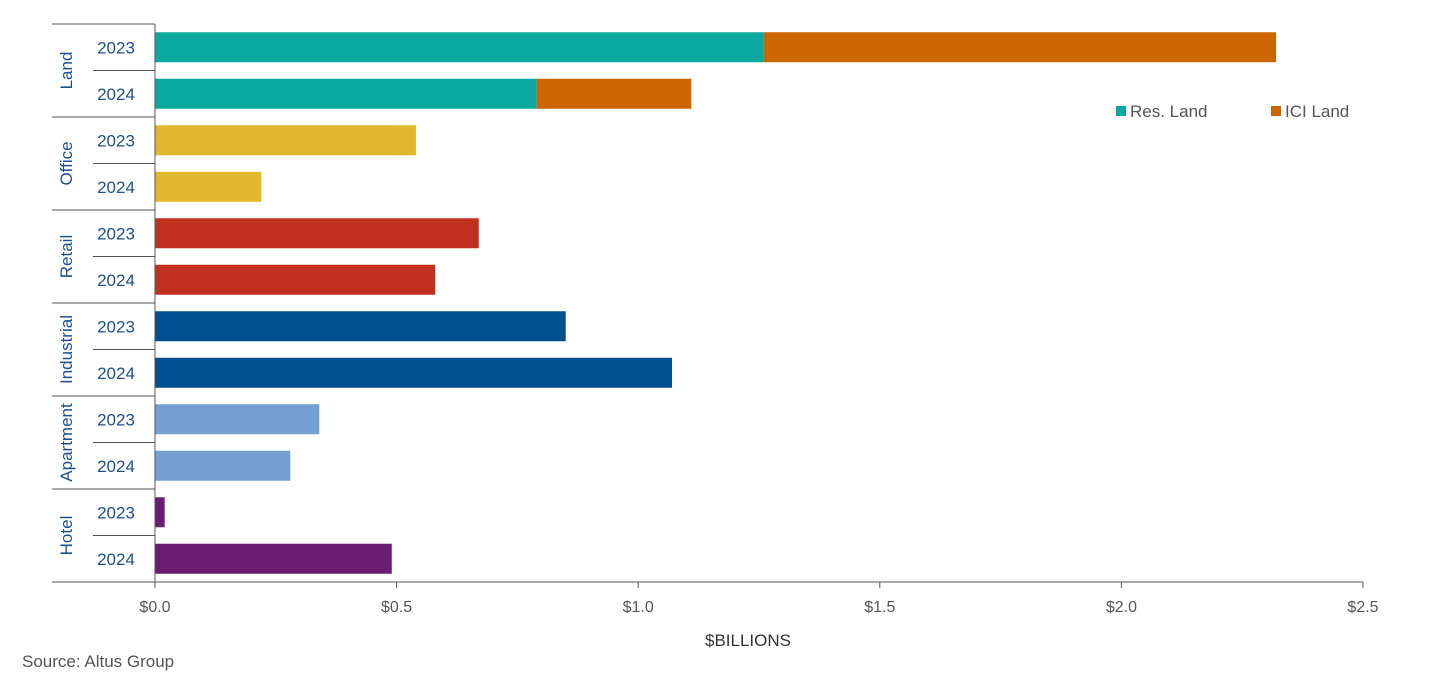  What do you see at coordinates (1020, 47) in the screenshot?
I see `bar-land-2023-ici-land` at bounding box center [1020, 47].